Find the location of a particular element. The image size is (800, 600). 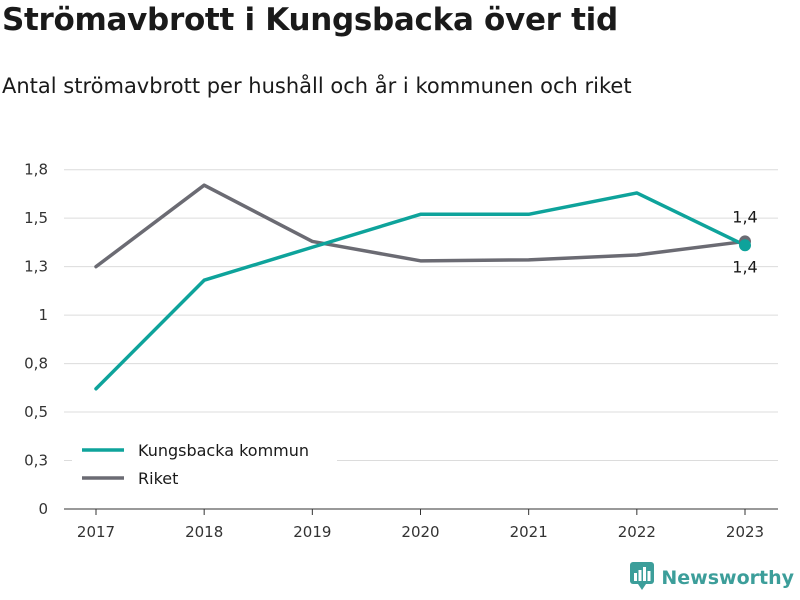

series-line is located at coordinates (420, 226).